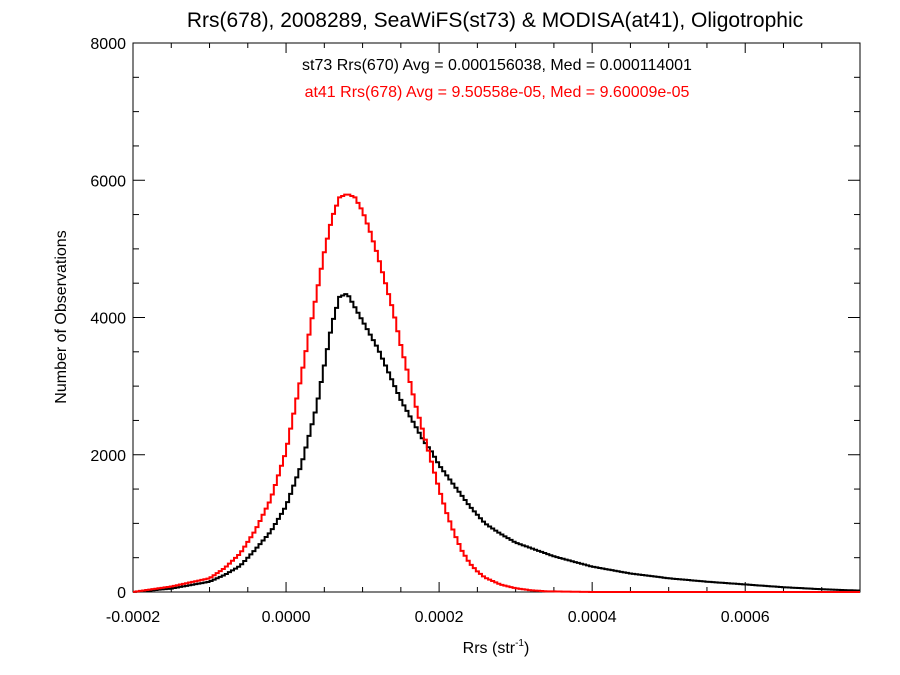  I want to click on x-tick-label: 0.0002, so click(439, 617).